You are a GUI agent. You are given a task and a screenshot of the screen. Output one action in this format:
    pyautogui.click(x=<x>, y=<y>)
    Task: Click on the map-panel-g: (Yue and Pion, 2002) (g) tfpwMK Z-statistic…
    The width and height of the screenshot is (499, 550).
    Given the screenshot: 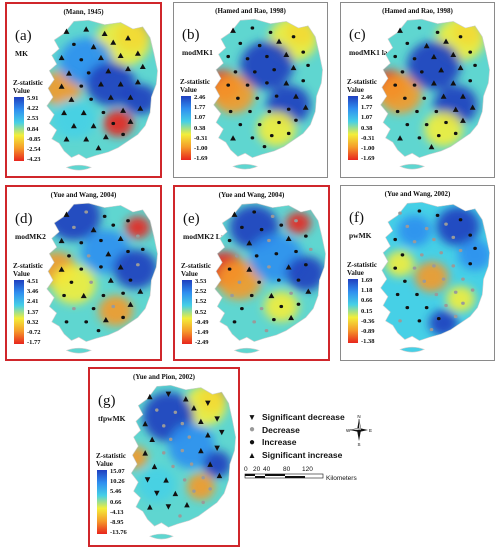 What is the action you would take?
    pyautogui.click(x=164, y=457)
    